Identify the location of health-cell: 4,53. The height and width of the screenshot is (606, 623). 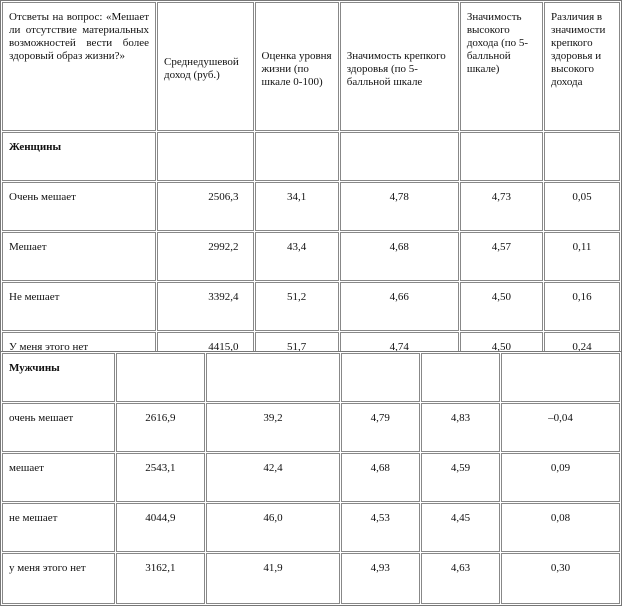
(380, 527).